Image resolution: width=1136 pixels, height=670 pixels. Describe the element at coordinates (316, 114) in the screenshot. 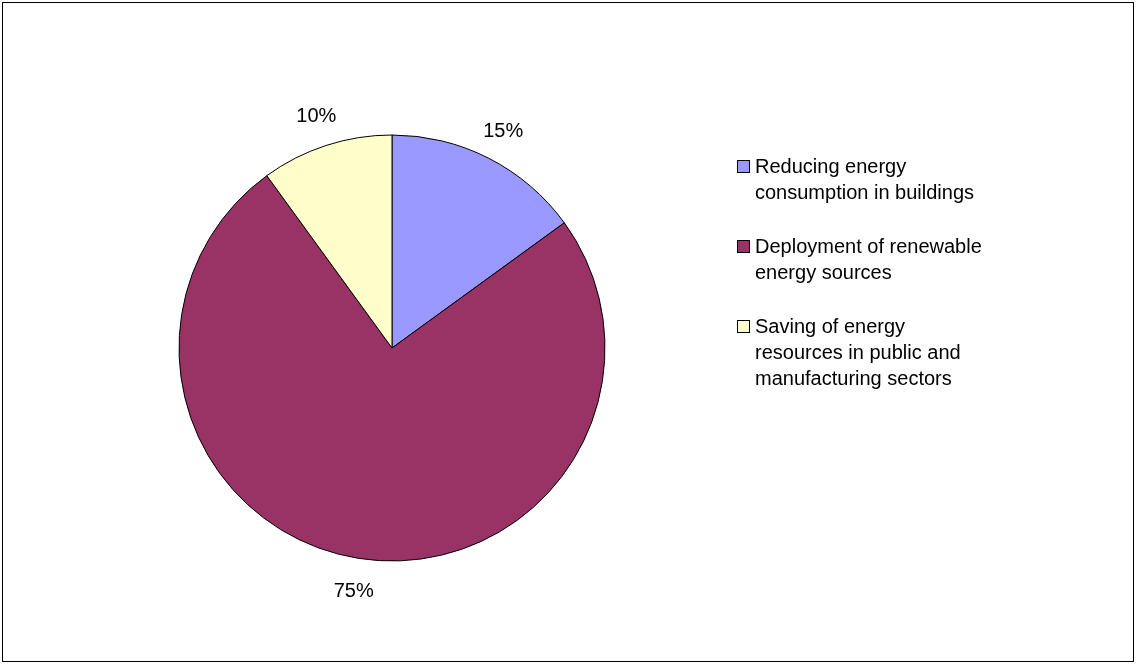

I see `data-label: 10%` at that location.